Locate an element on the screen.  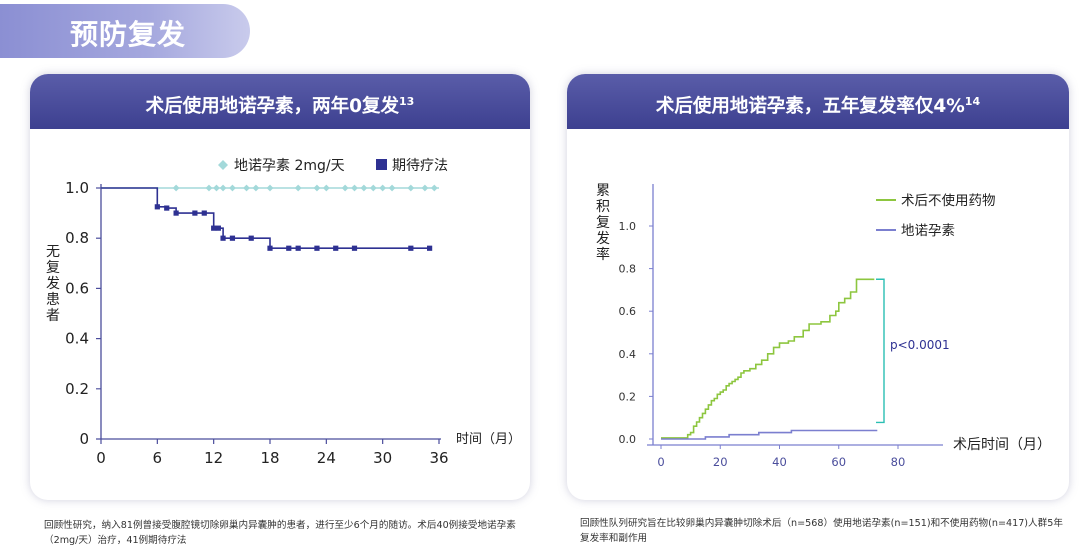
left-card-header: 术后使用地诺孕素，两年0复发13 is located at coordinates (280, 101).